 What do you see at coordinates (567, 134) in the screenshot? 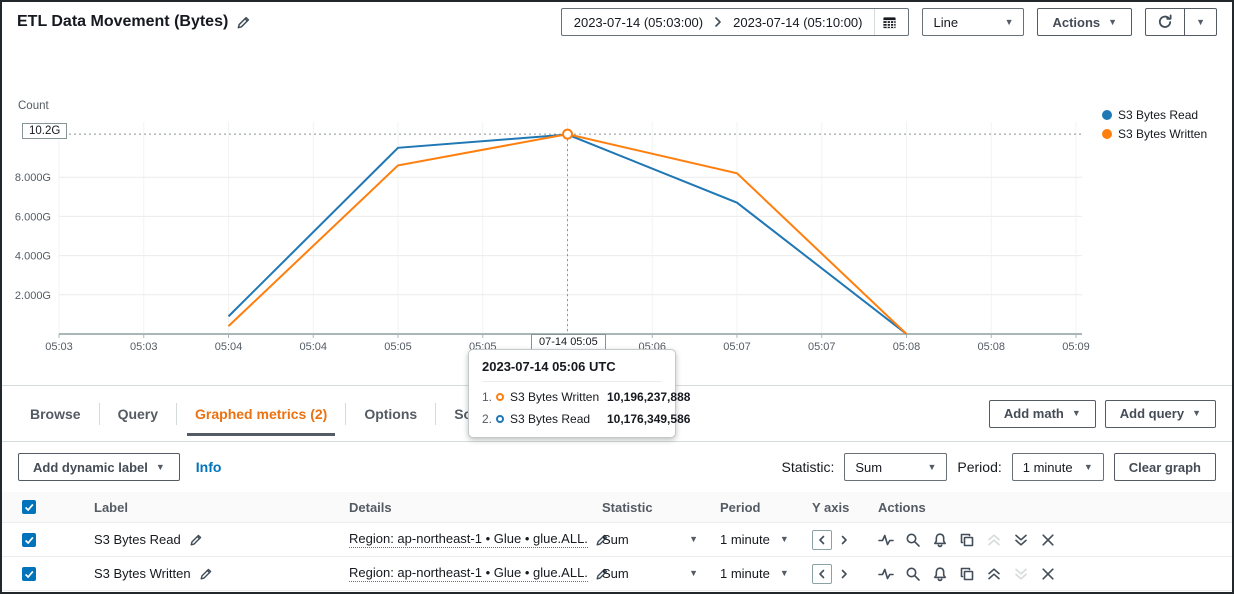
I see `hover-data-point` at bounding box center [567, 134].